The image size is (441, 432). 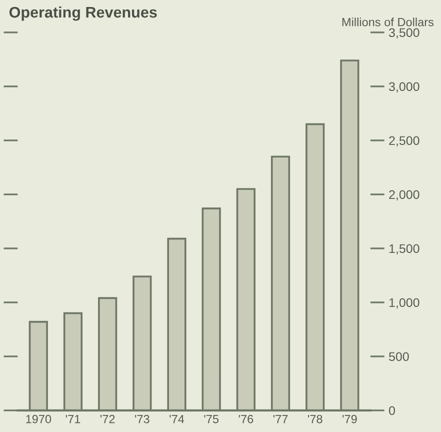 I want to click on x-tick-label: '77, so click(x=280, y=419).